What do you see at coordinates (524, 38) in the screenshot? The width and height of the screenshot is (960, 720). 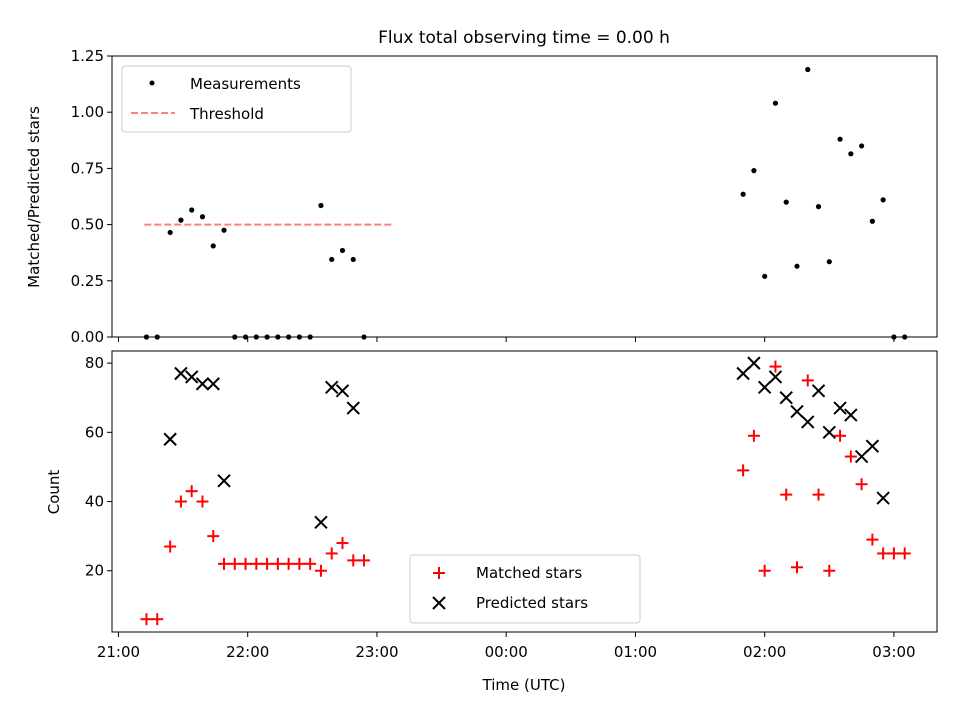 I see `figure-title: Flux total observing time = 0.00 h` at bounding box center [524, 38].